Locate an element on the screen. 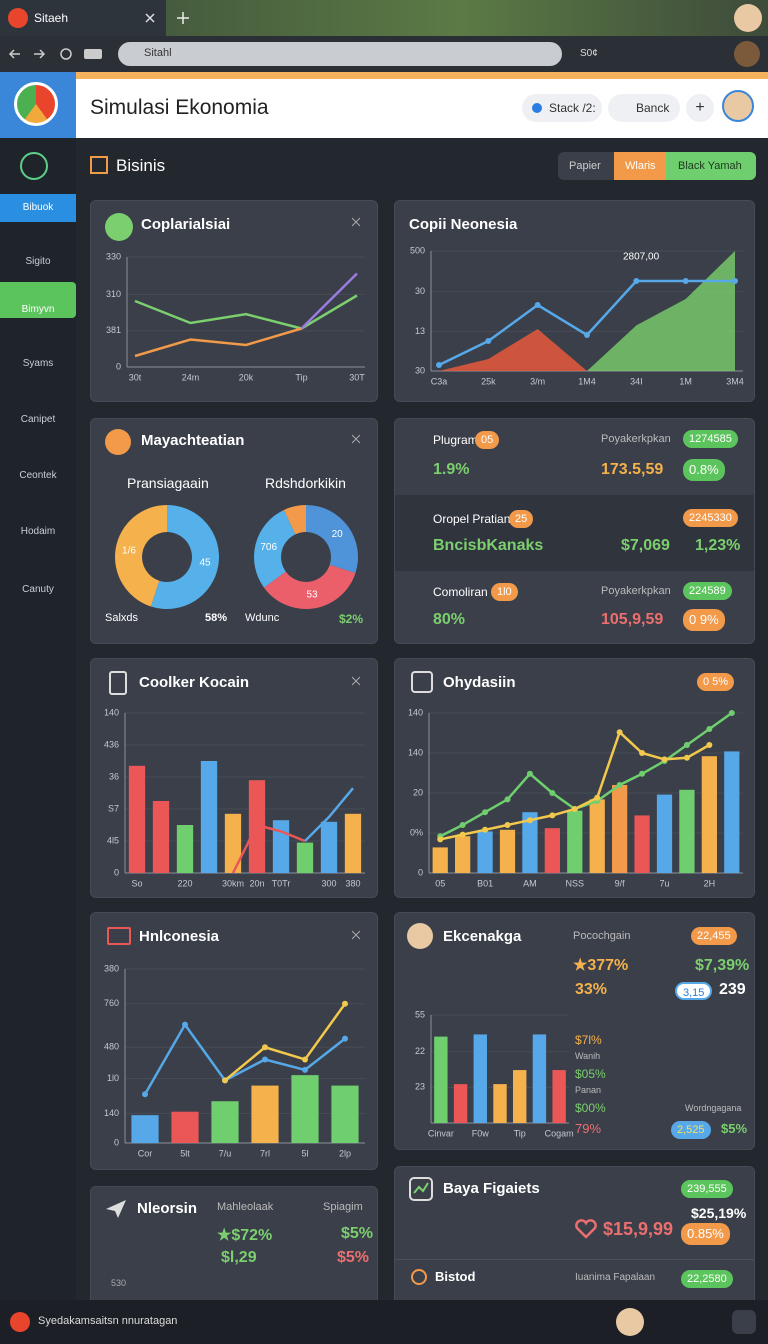 This screenshot has width=768, height=1344. add-button: + is located at coordinates (700, 108).